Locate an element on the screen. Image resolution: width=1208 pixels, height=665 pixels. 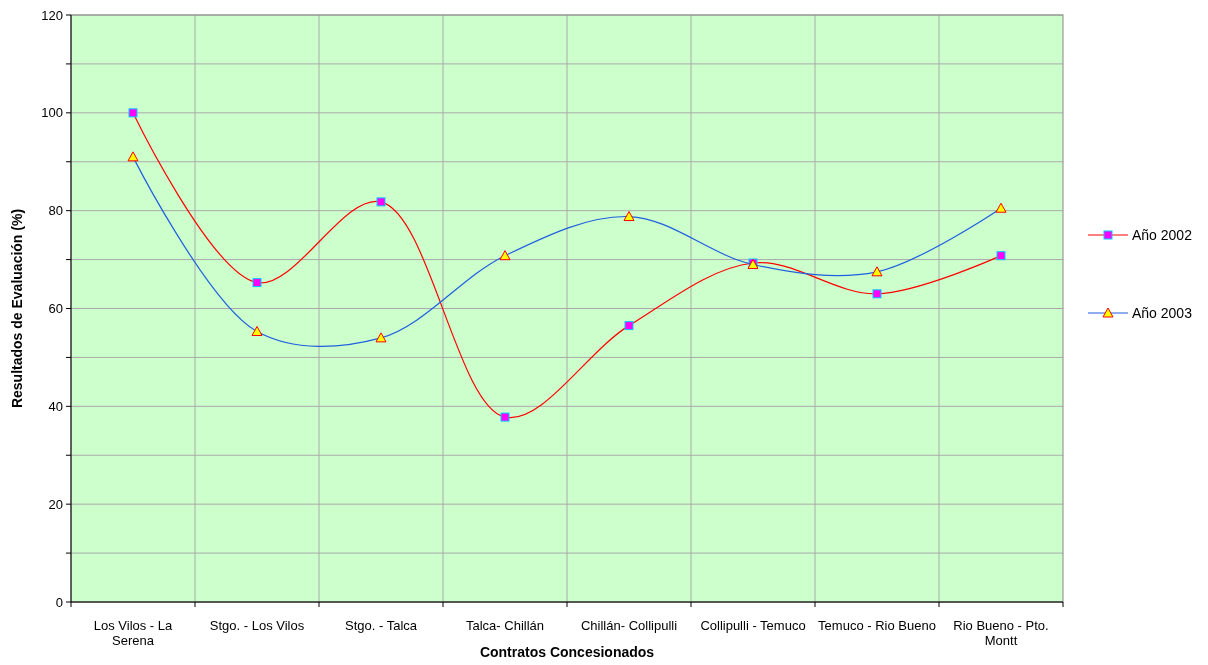
legend-label: Año 2002 is located at coordinates (1162, 234).